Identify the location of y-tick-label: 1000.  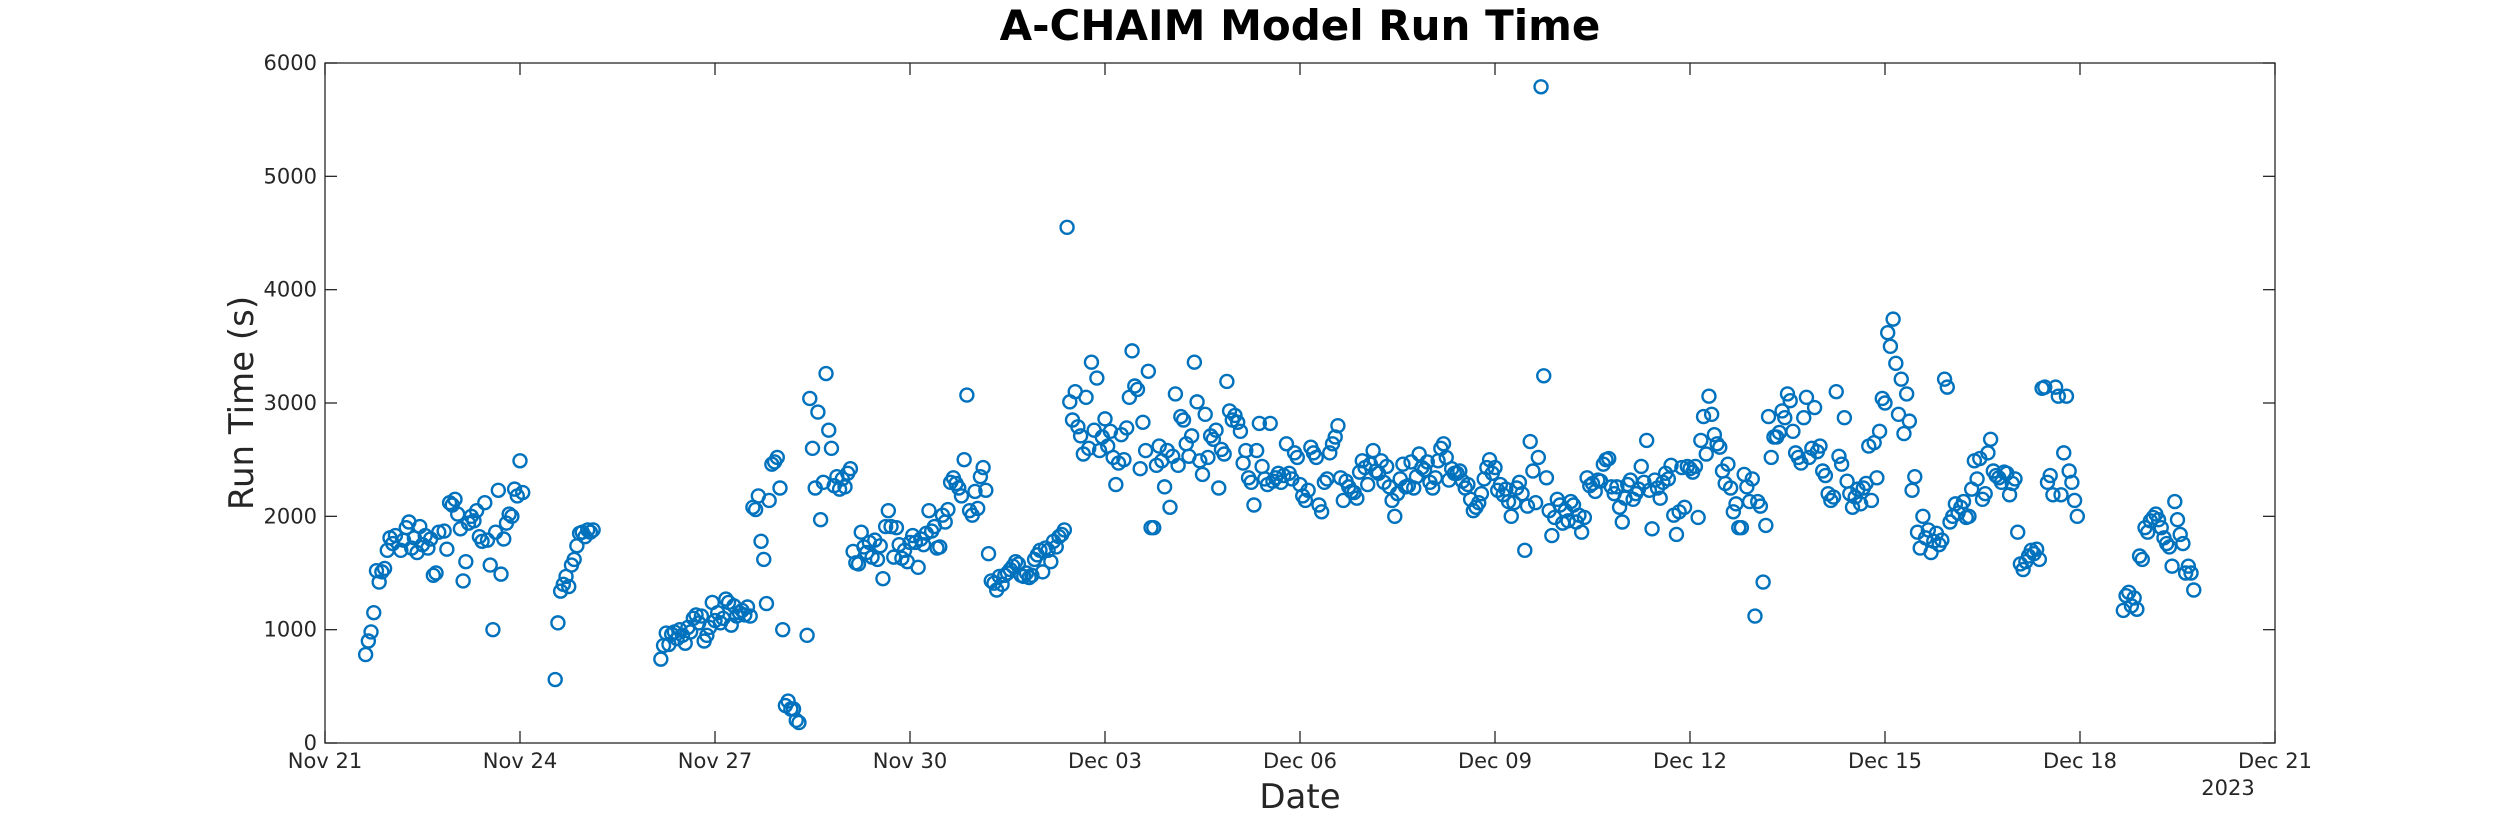
(290, 630).